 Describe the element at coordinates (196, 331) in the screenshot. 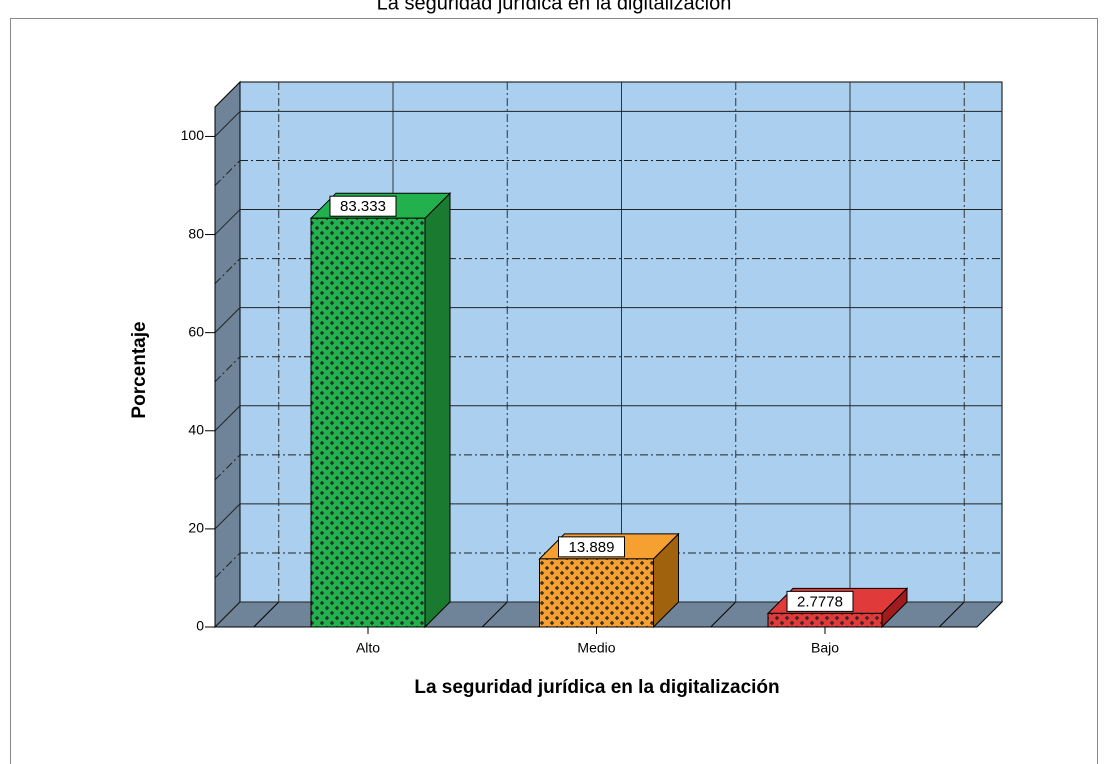

I see `y-tick-label: 60` at that location.